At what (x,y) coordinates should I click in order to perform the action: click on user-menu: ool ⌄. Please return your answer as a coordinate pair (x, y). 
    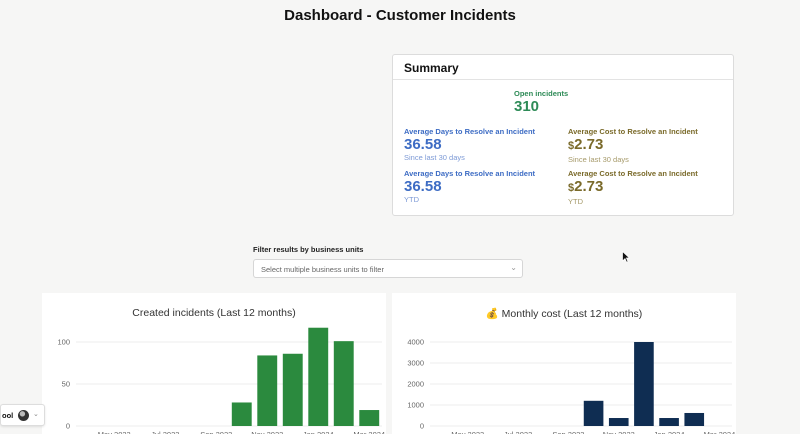
    Looking at the image, I should click on (22, 415).